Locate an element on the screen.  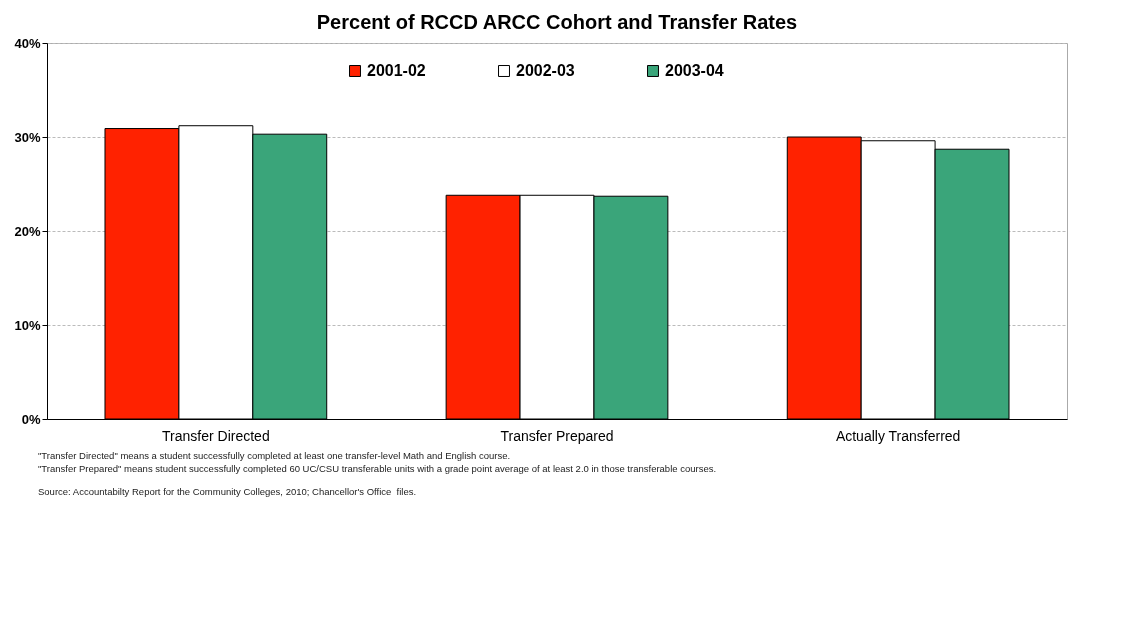
y-tick-label: 10% is located at coordinates (27, 325).